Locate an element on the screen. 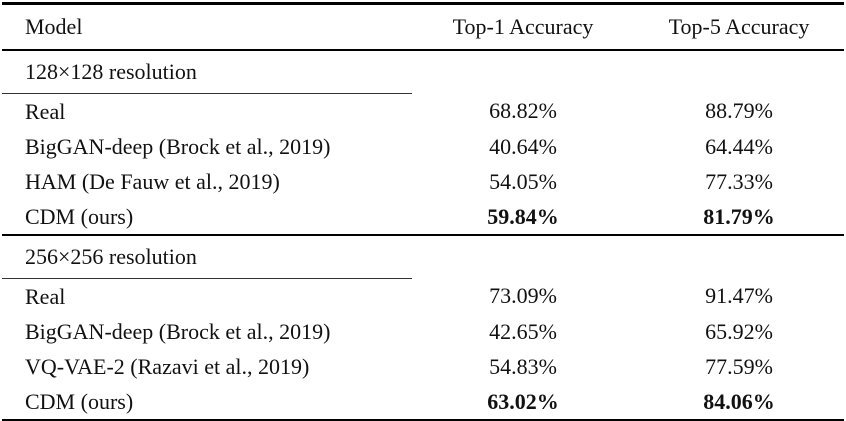 Image resolution: width=846 pixels, height=421 pixels. model-name: VQ-VAE-2 (Razavi et al., 2019) is located at coordinates (167, 366).